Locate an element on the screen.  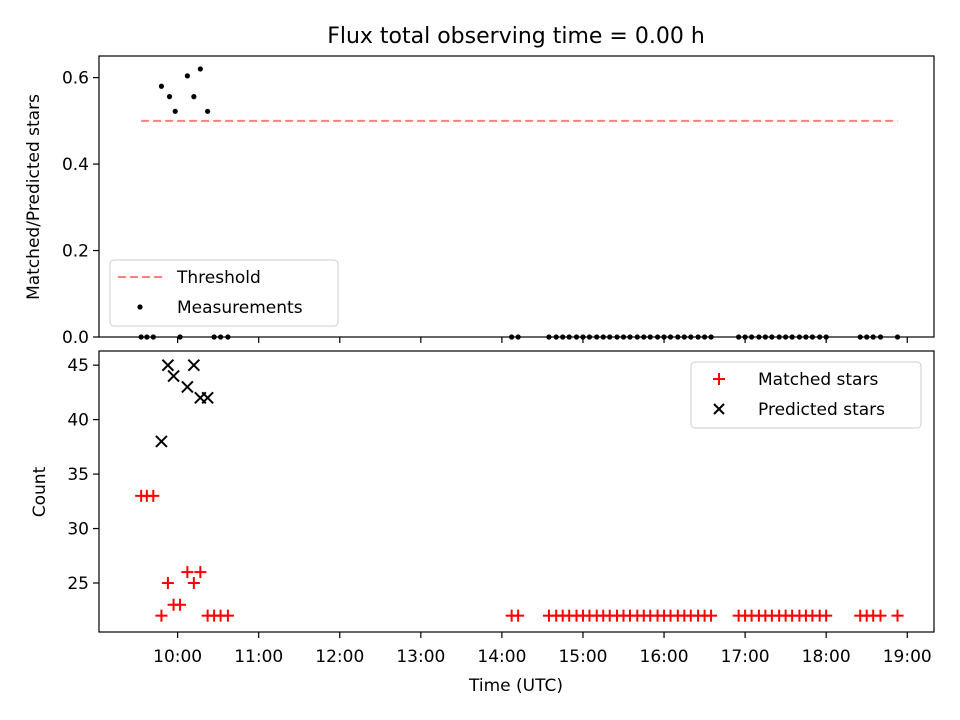
y-tick-label: 25 is located at coordinates (78, 584).